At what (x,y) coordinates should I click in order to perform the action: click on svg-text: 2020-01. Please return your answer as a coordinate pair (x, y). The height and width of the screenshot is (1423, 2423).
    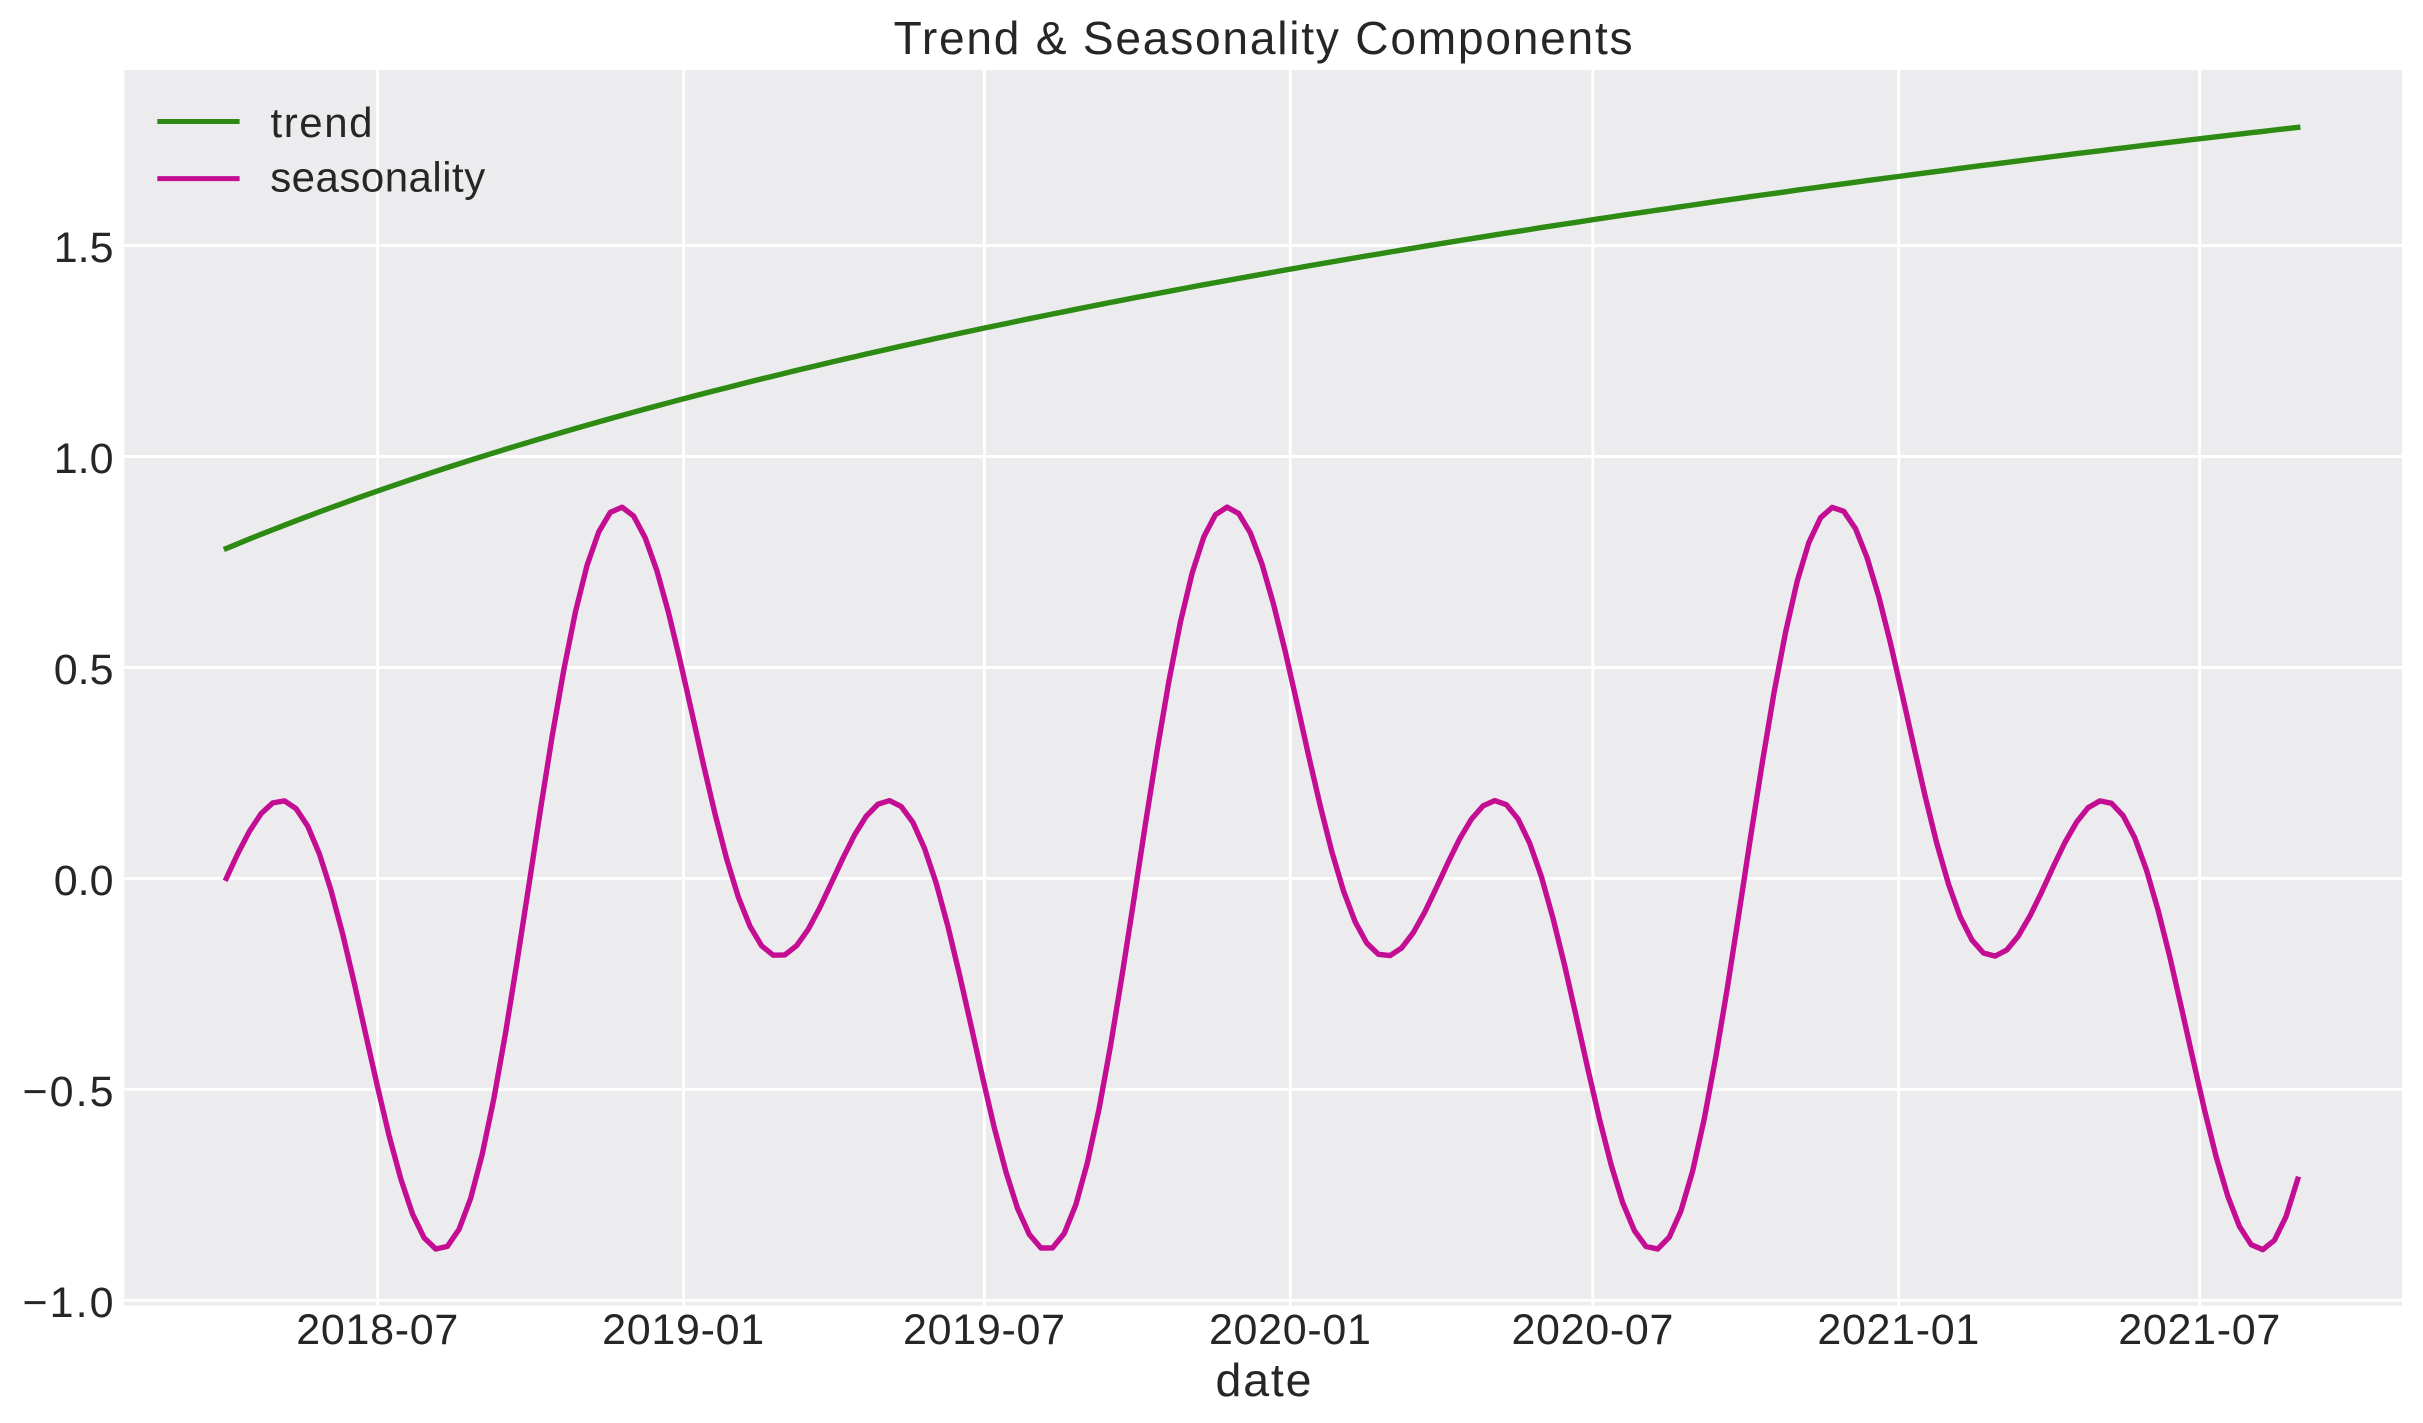
    Looking at the image, I should click on (1290, 1330).